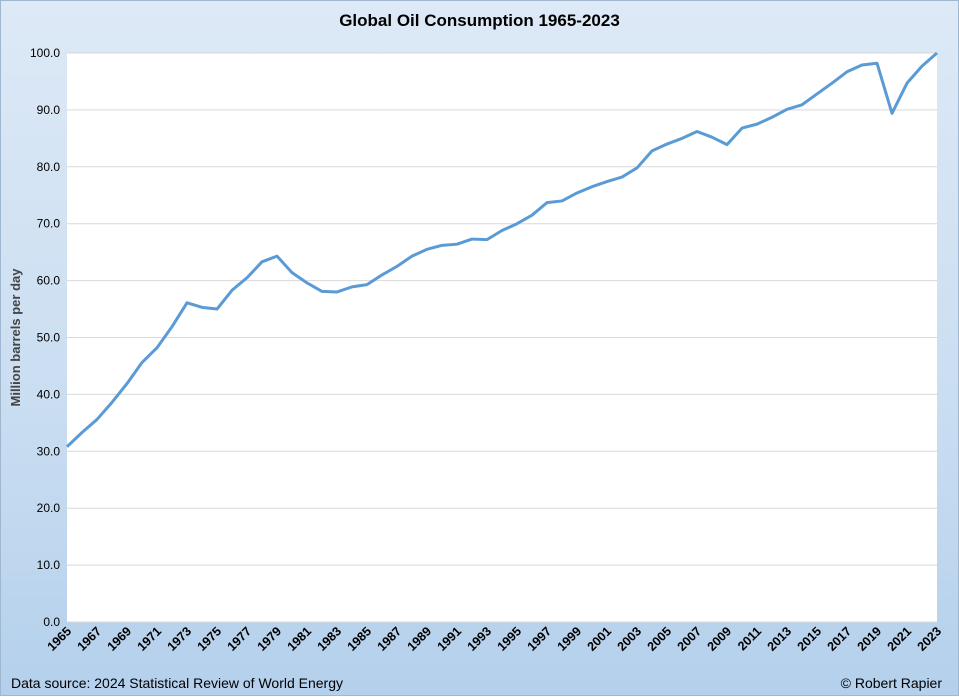 The image size is (959, 697). I want to click on x-tick-label: 1989, so click(420, 639).